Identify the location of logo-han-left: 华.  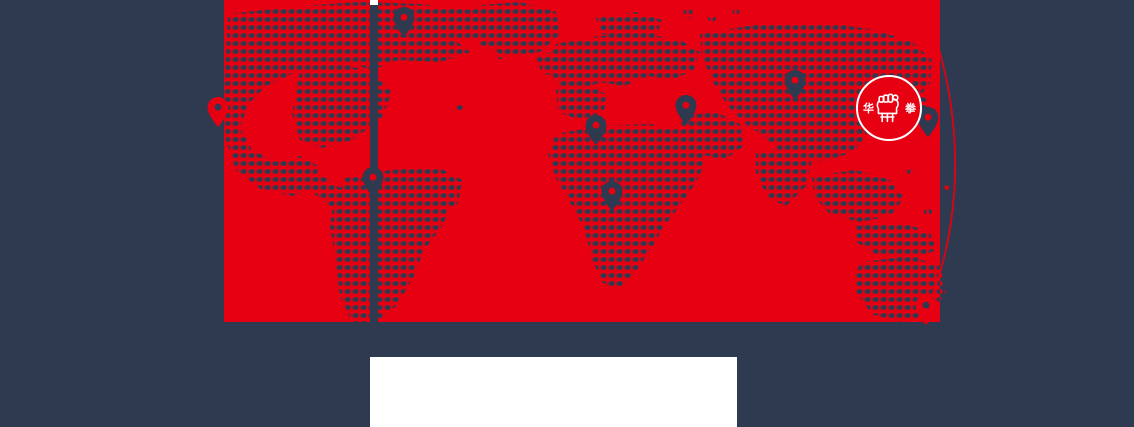
(868, 109).